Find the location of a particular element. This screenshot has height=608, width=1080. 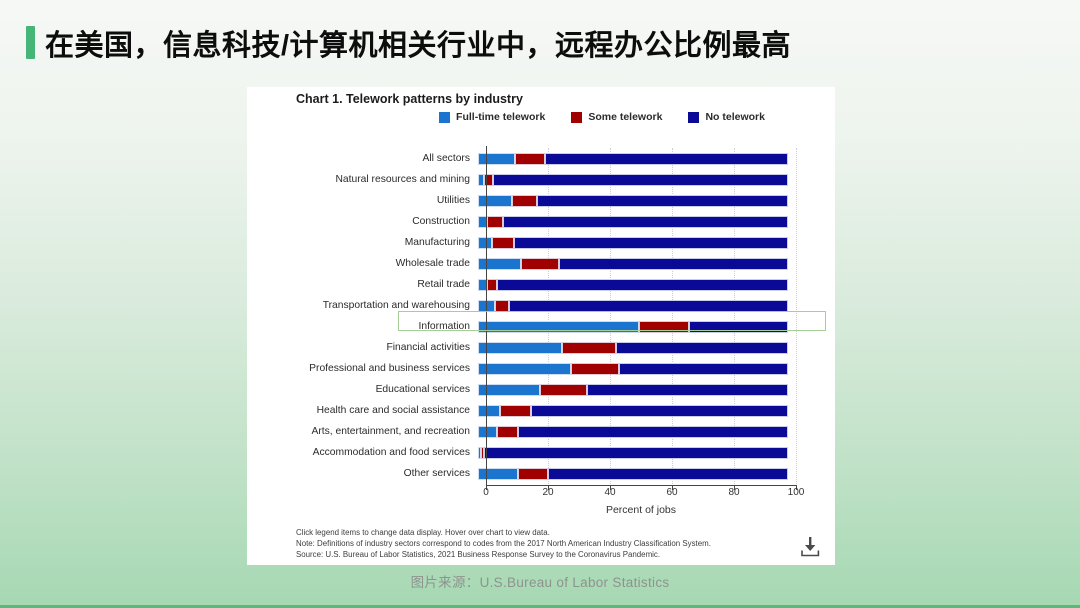

legend-label: No telework is located at coordinates (735, 117).